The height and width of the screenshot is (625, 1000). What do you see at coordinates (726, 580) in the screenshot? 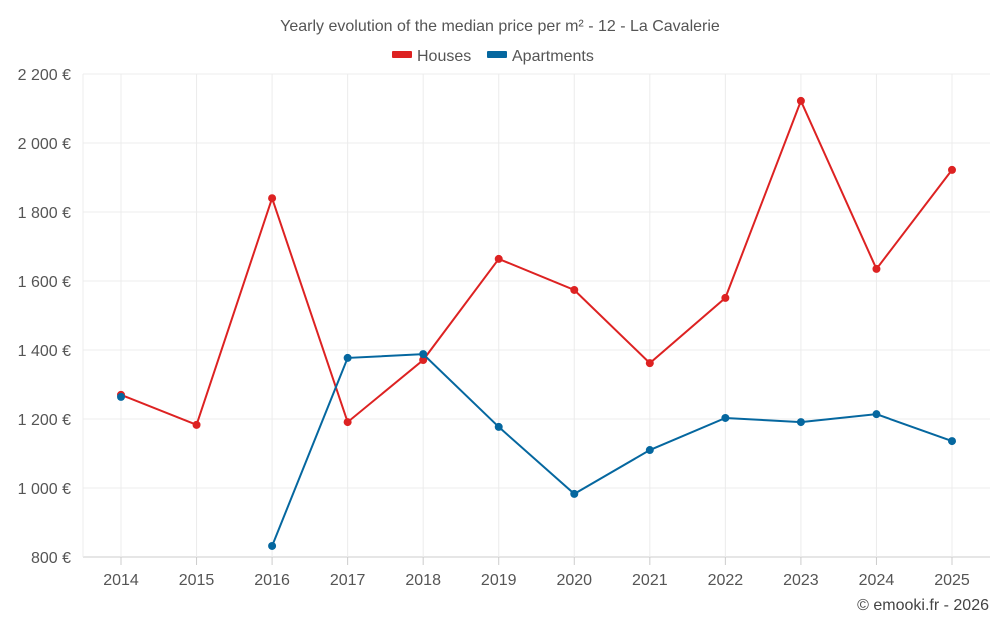
I see `x-tick-label: 2022` at bounding box center [726, 580].